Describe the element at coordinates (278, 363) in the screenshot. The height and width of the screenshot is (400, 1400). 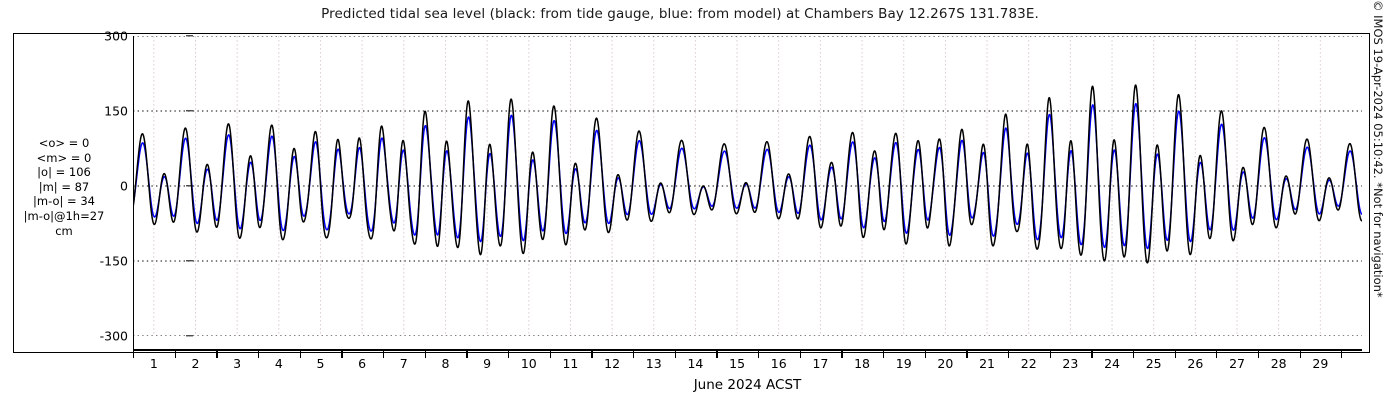
I see `x-tick-label: 4` at that location.